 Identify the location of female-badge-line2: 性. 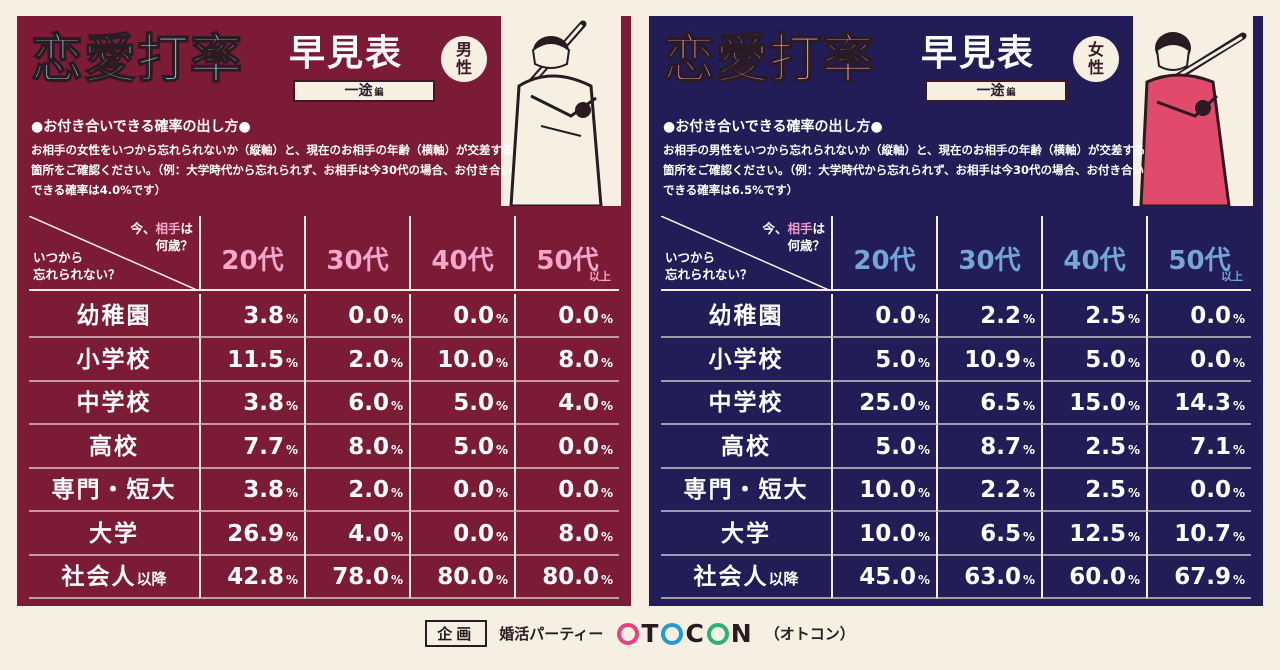
(1095, 67).